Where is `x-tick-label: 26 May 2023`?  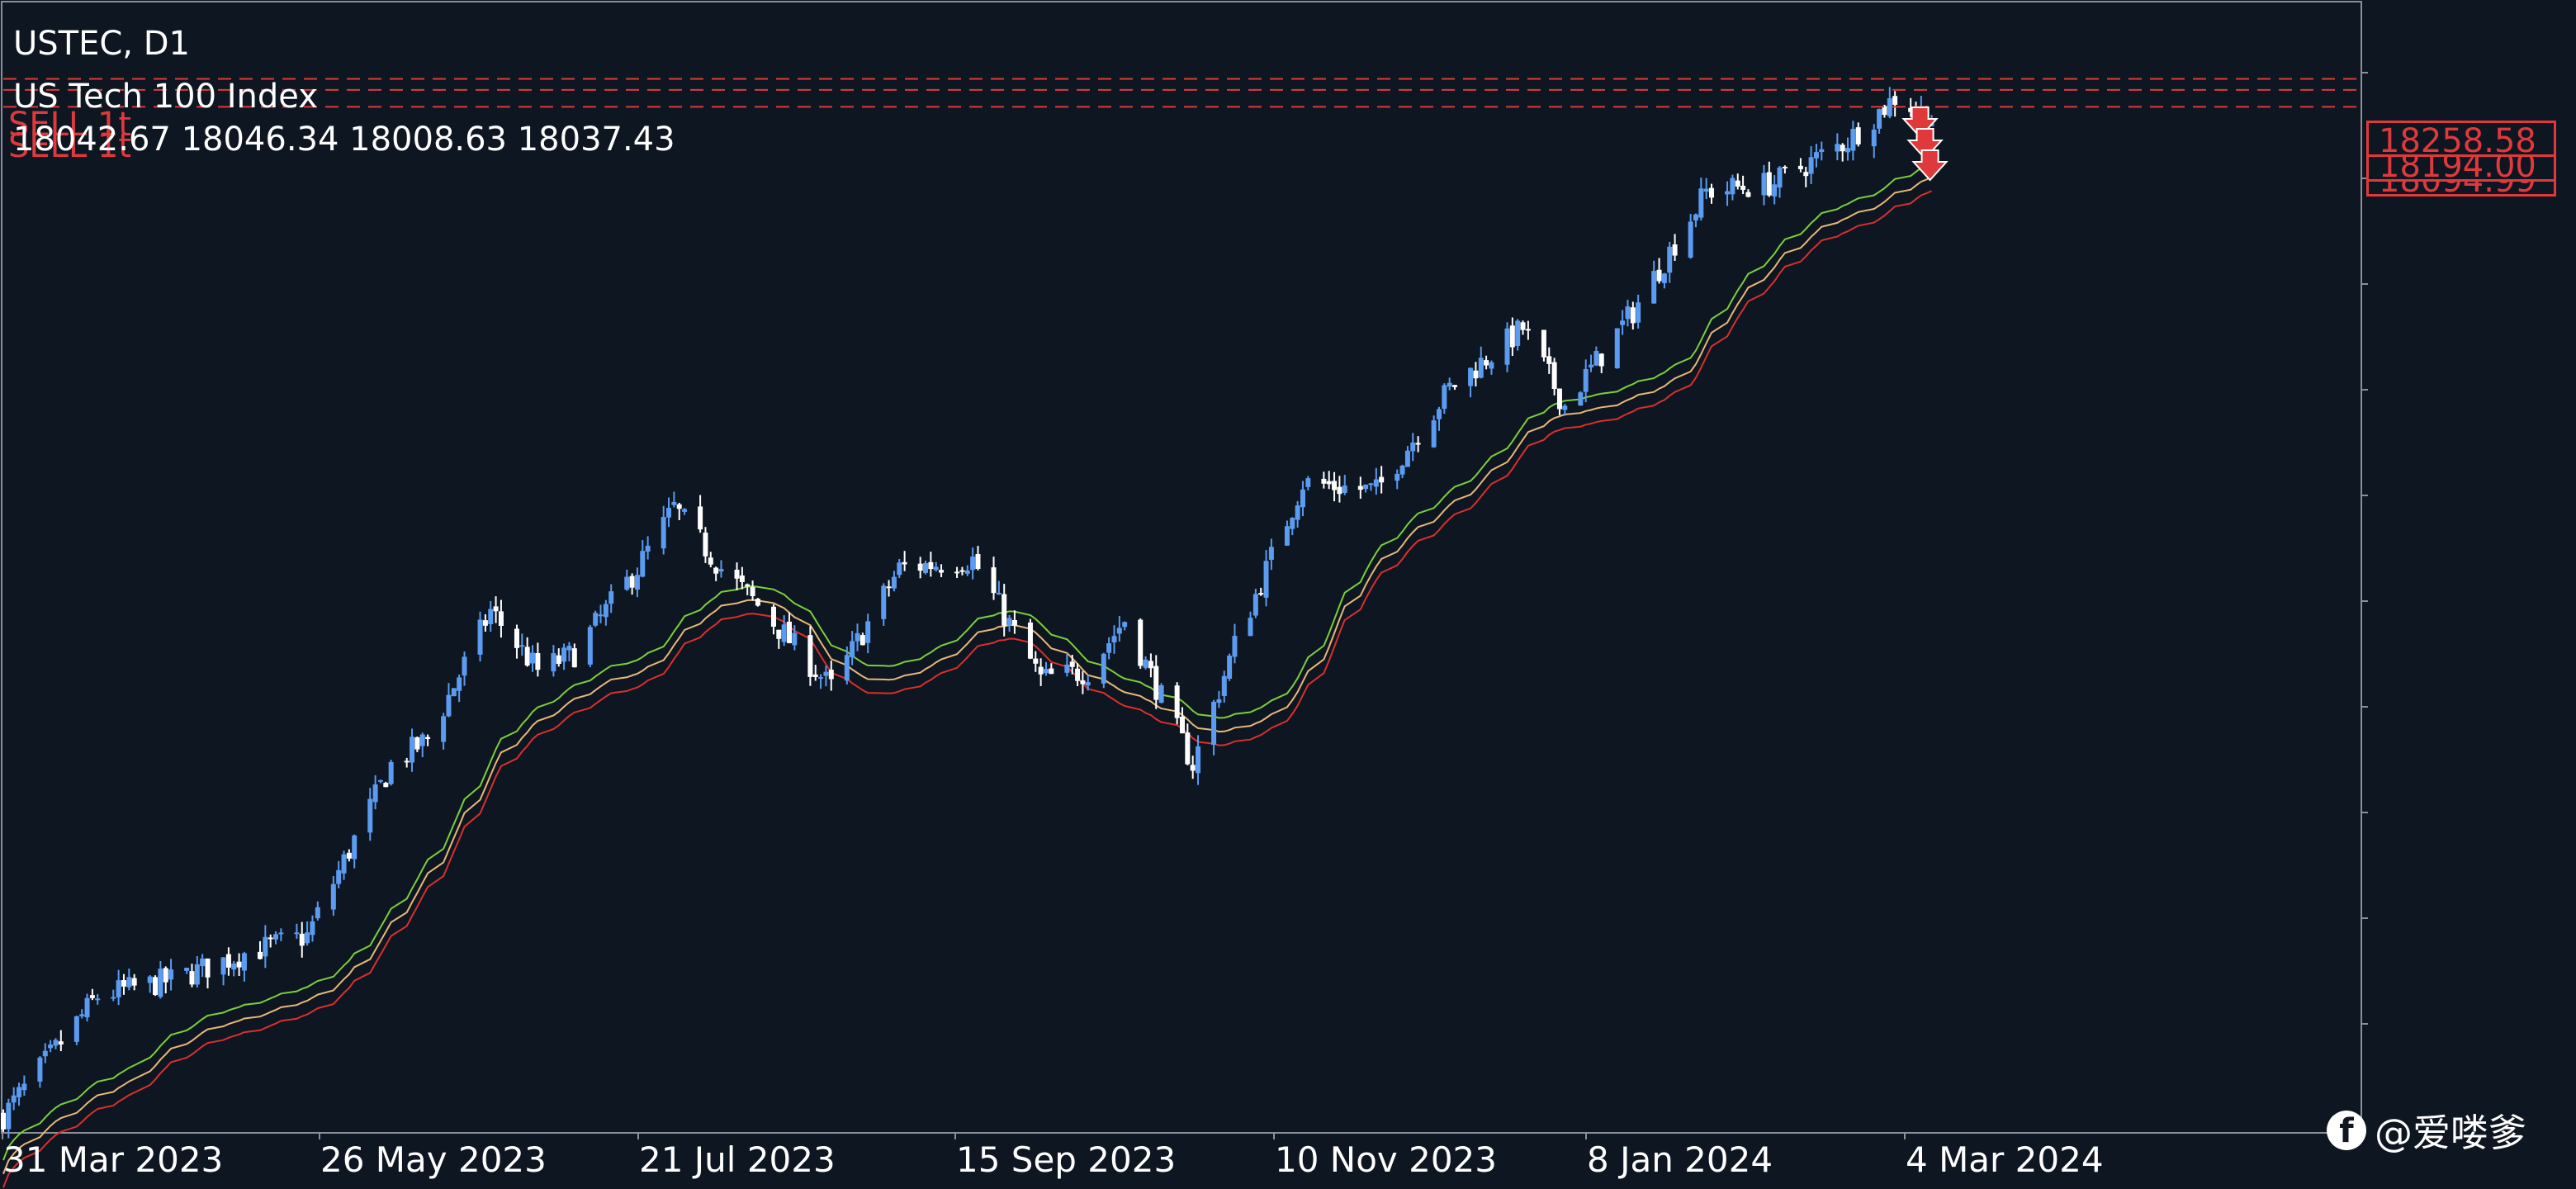
x-tick-label: 26 May 2023 is located at coordinates (433, 1159).